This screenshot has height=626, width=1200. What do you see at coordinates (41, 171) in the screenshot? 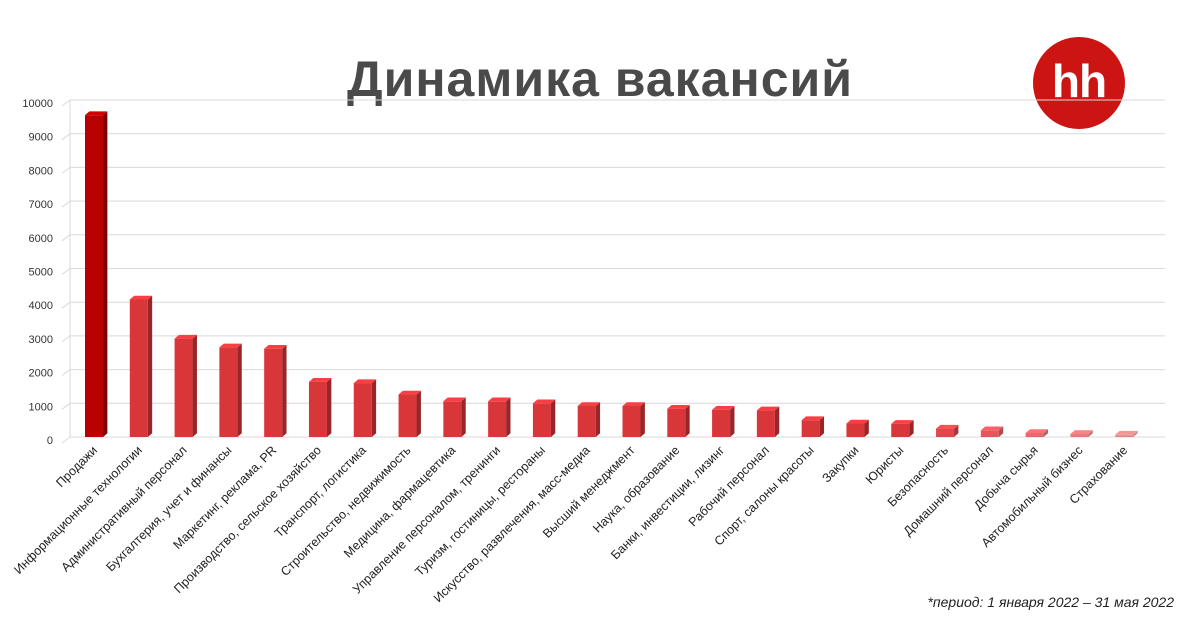
I see `y-tick-label: 8000` at bounding box center [41, 171].